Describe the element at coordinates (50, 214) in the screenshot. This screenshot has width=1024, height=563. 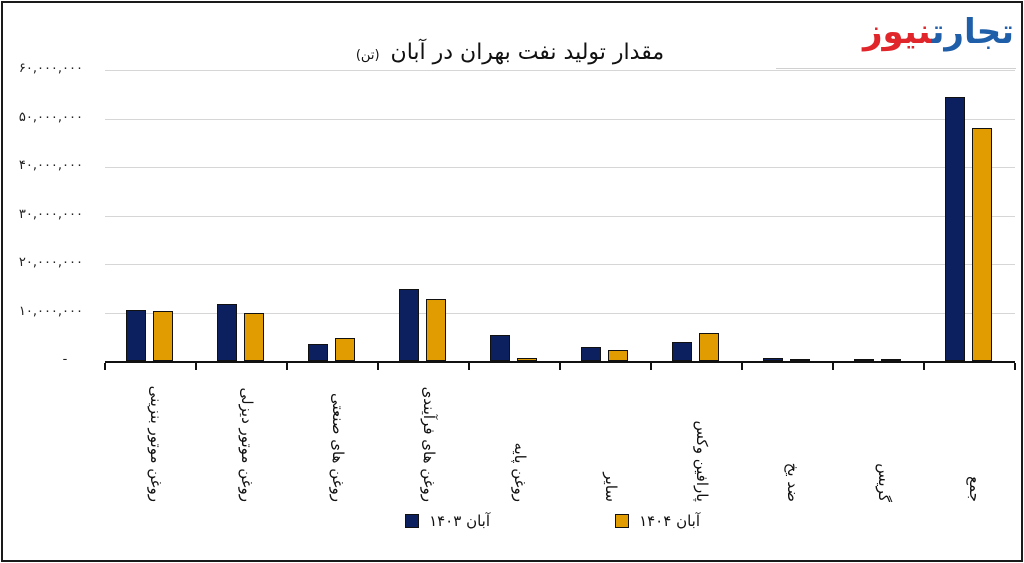
I see `y-tick-label: ۳۰,۰۰۰,۰۰۰` at that location.